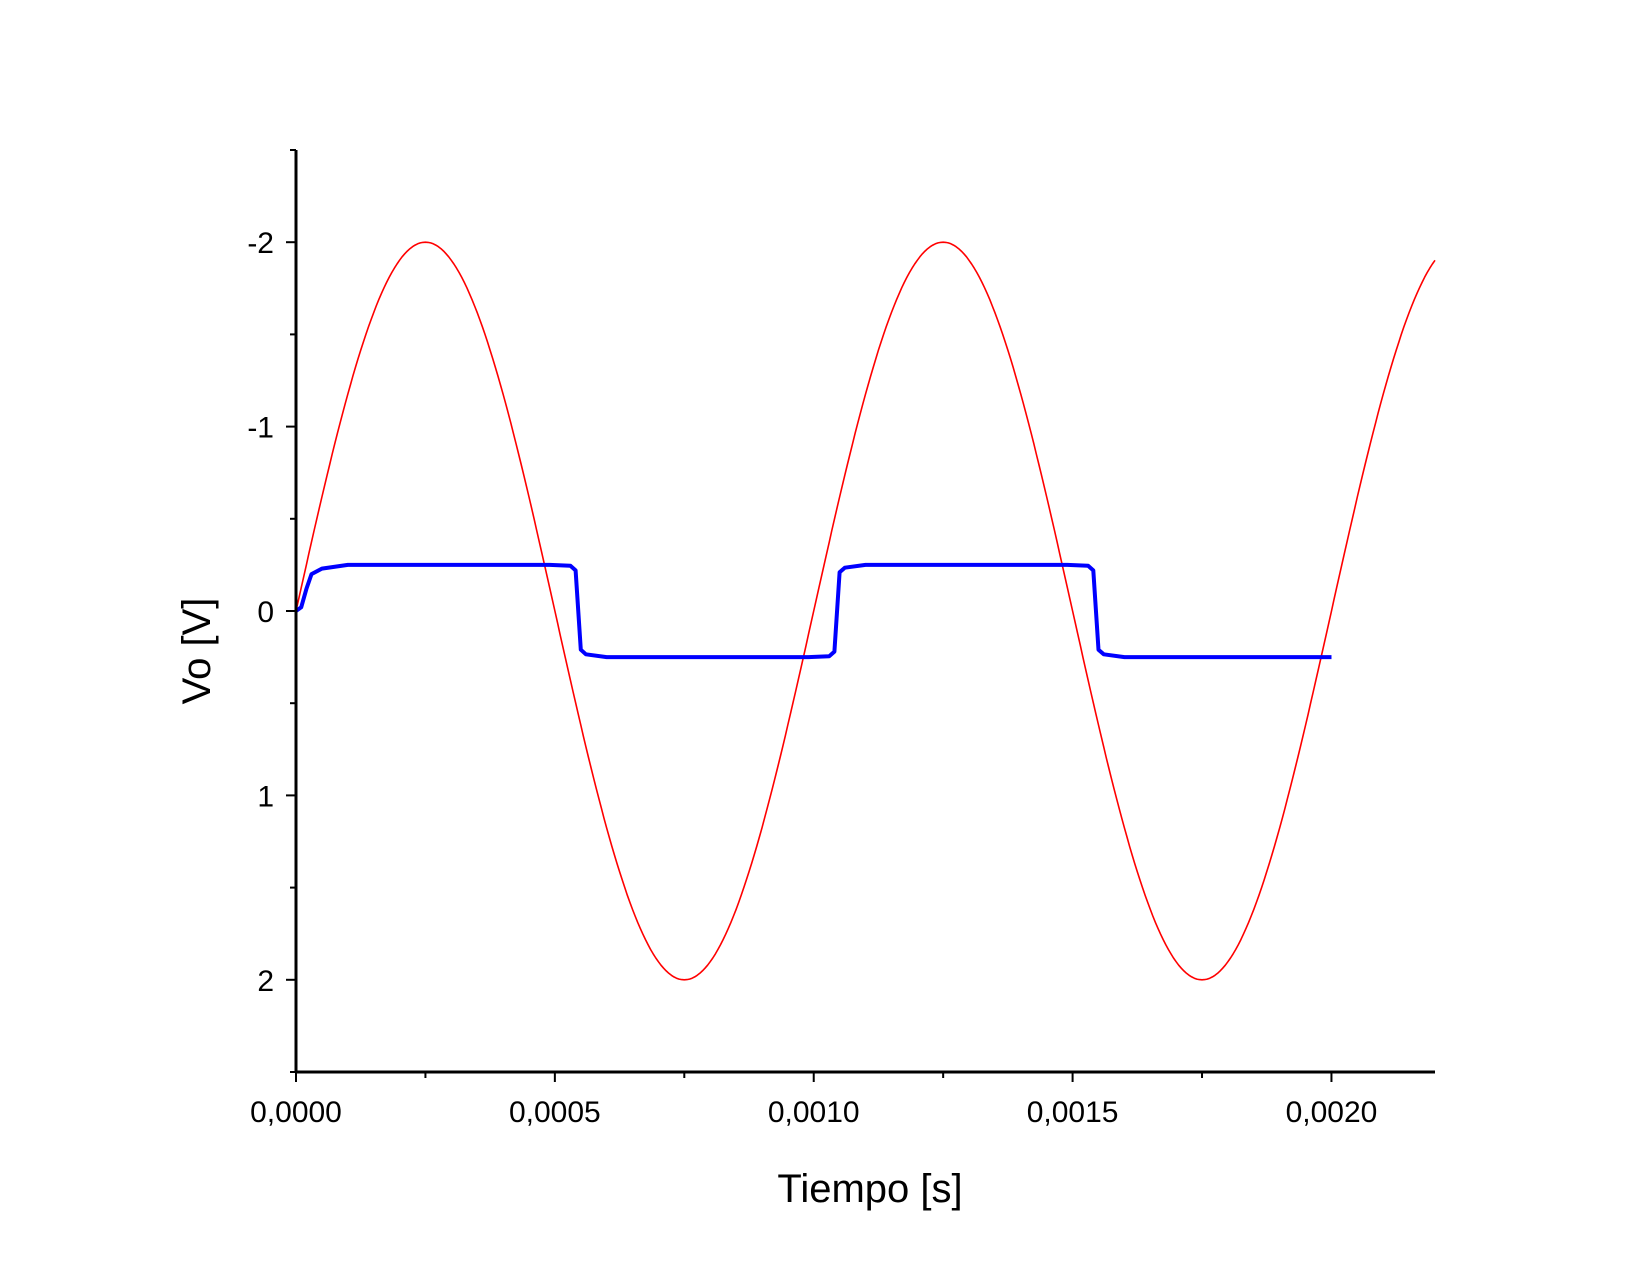 Image resolution: width=1650 pixels, height=1274 pixels. I want to click on y-tick-label: -1, so click(260, 428).